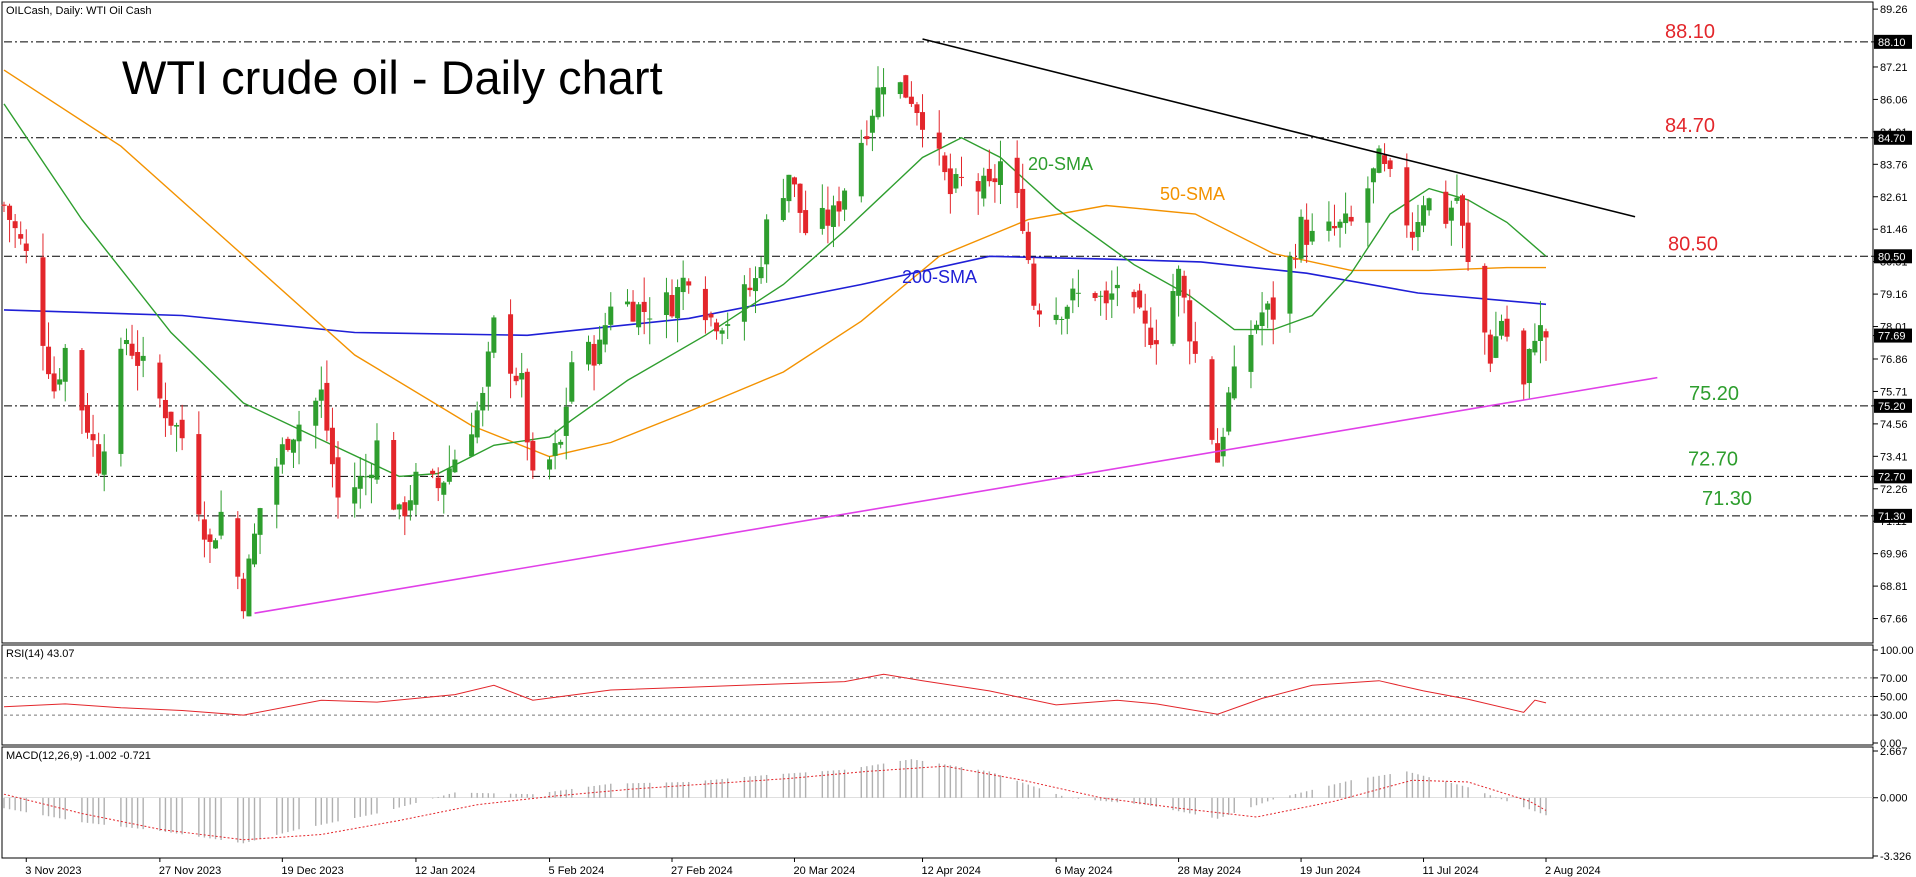  What do you see at coordinates (1894, 679) in the screenshot?
I see `rsi-tick-label: 70.00` at bounding box center [1894, 679].